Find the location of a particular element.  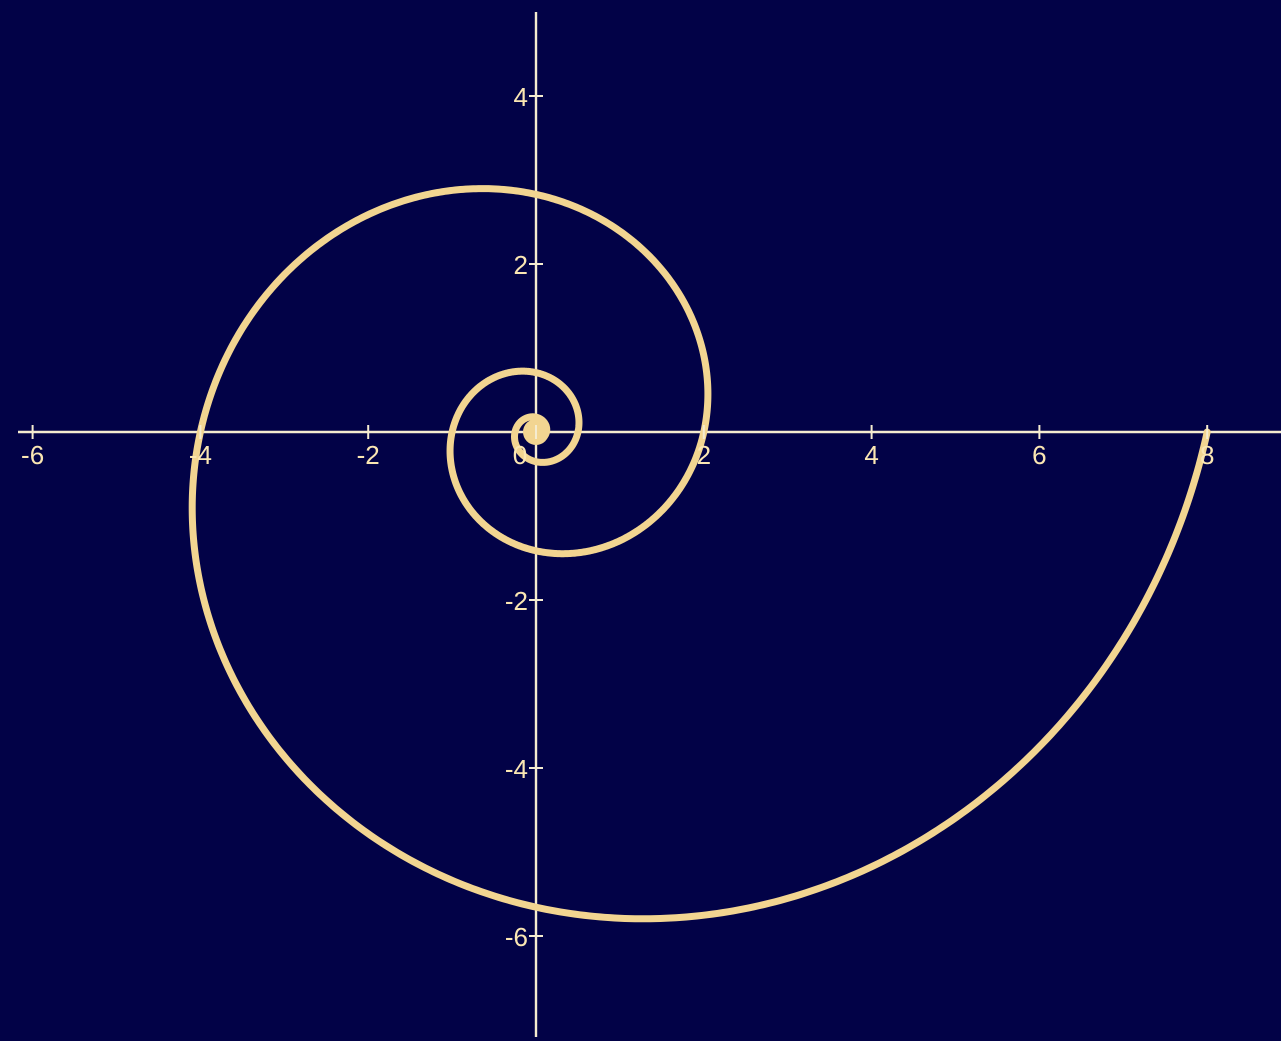

x-tick-label: -6 is located at coordinates (32, 455).